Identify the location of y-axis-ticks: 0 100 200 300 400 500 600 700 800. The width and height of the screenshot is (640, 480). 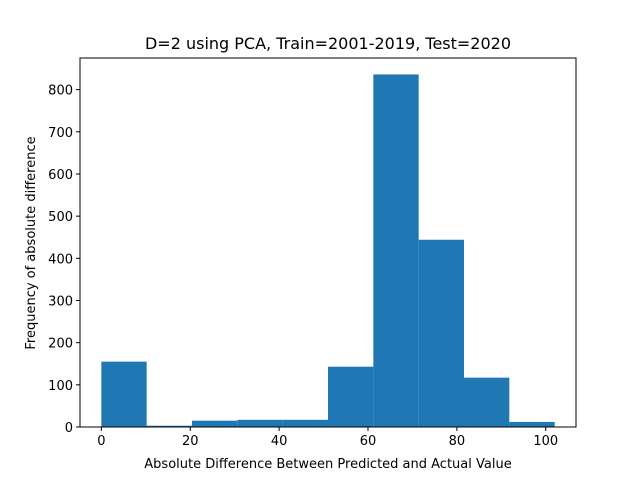
(64, 260).